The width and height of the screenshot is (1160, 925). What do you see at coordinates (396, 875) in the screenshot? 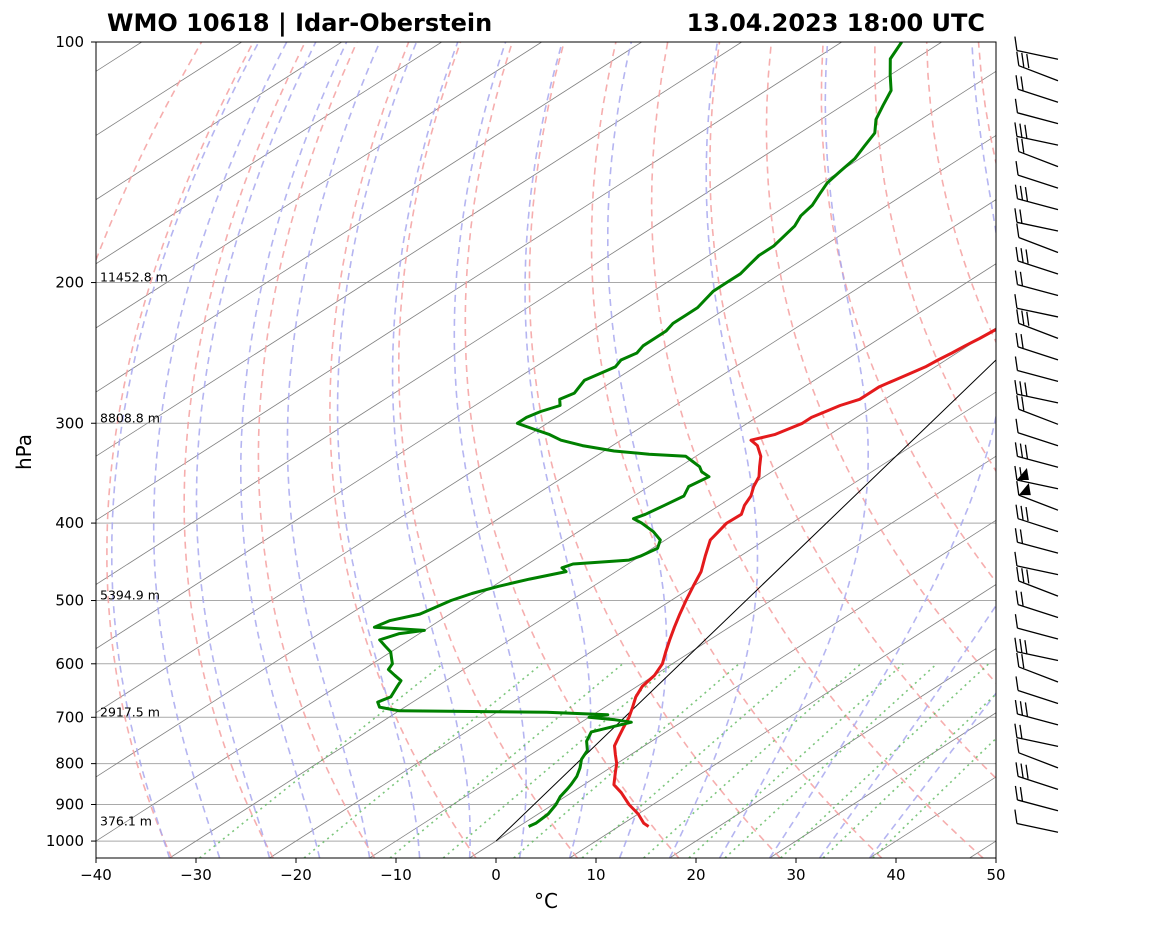
I see `x-tick-label: −10` at bounding box center [396, 875].